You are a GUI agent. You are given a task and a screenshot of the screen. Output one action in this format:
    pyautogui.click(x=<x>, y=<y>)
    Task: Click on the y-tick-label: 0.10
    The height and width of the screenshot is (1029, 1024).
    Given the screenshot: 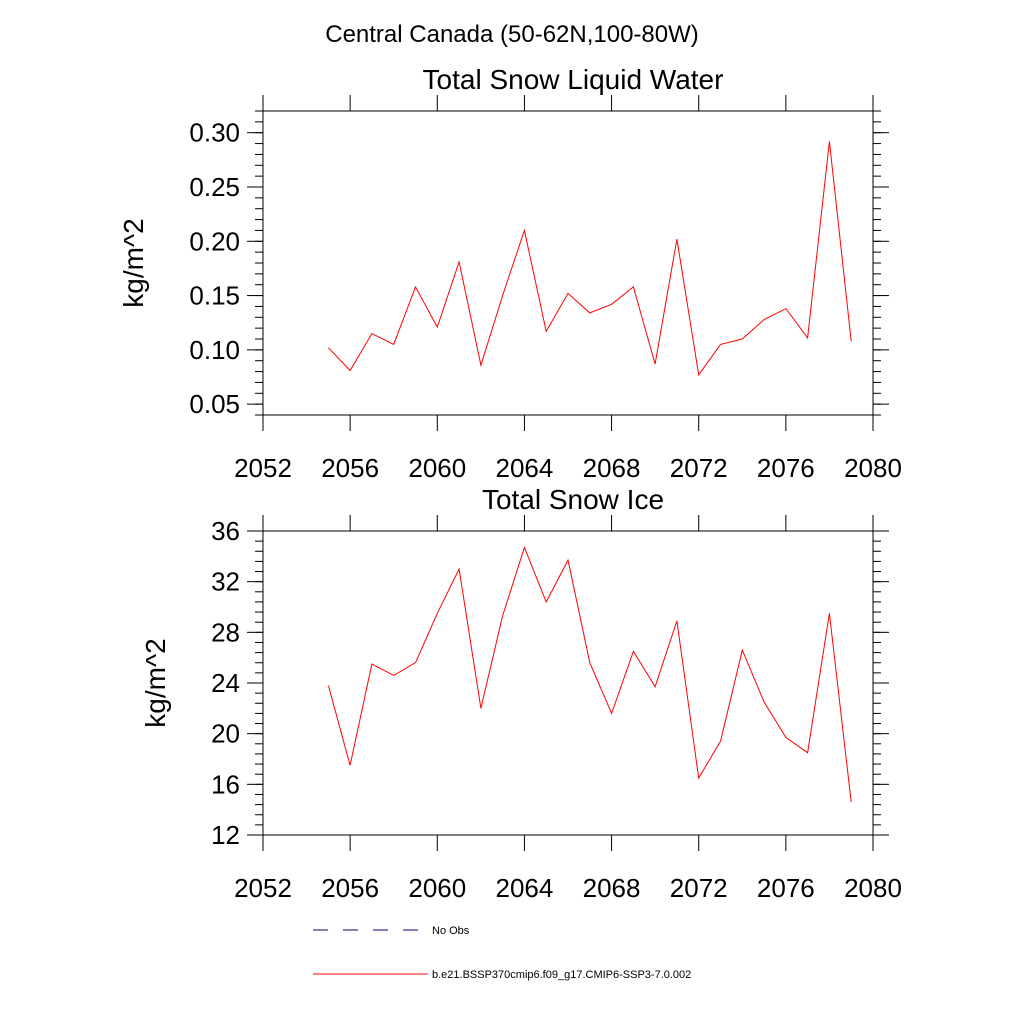 What is the action you would take?
    pyautogui.click(x=214, y=350)
    